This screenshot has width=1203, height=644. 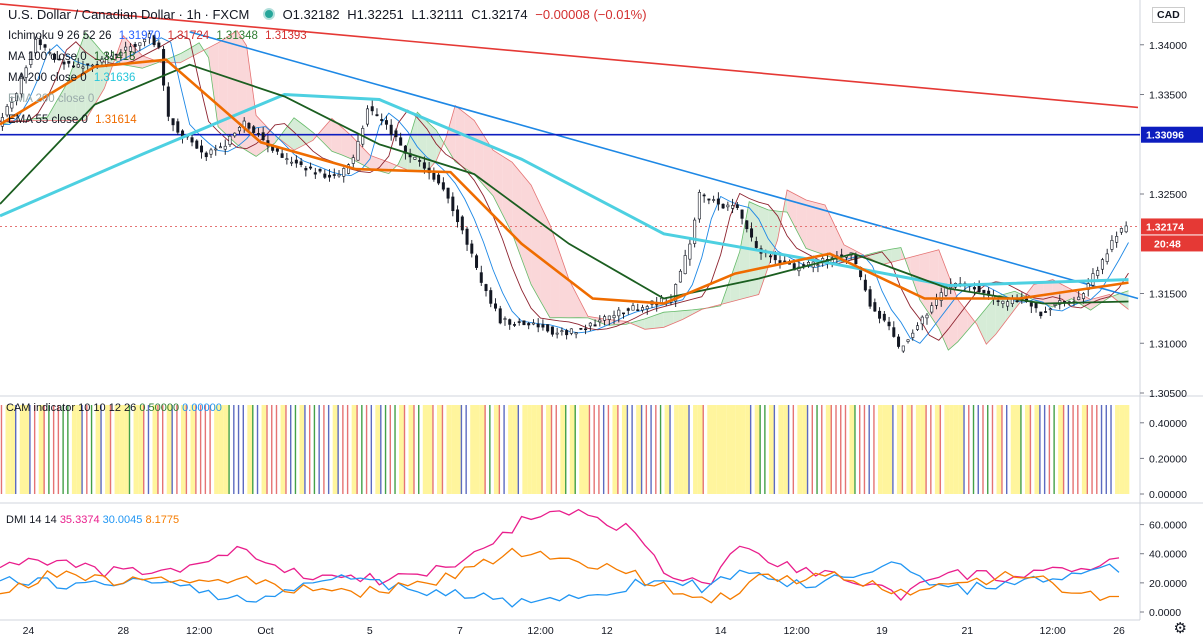 What do you see at coordinates (1168, 96) in the screenshot?
I see `price-tick-label: 1.33500` at bounding box center [1168, 96].